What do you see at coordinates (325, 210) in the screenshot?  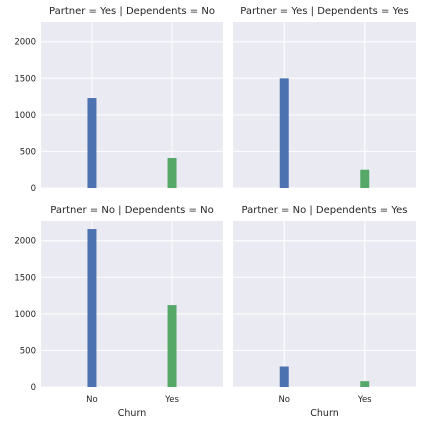 I see `panel-title: Partner = No | Dependents = Yes` at bounding box center [325, 210].